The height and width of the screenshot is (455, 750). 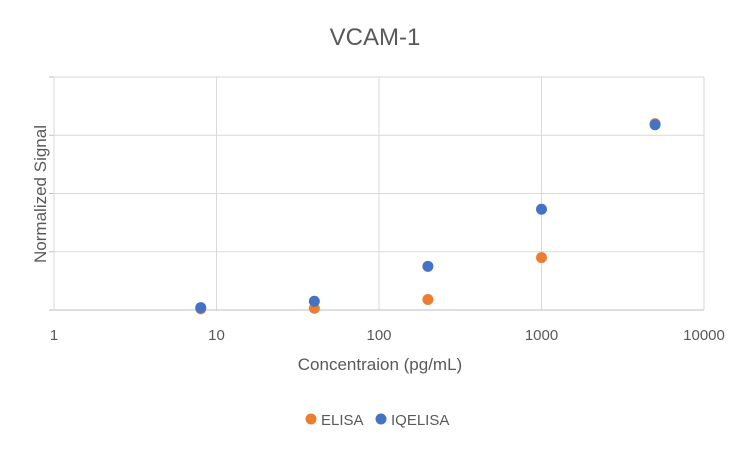 I want to click on x-tick-label: 10, so click(x=216, y=335).